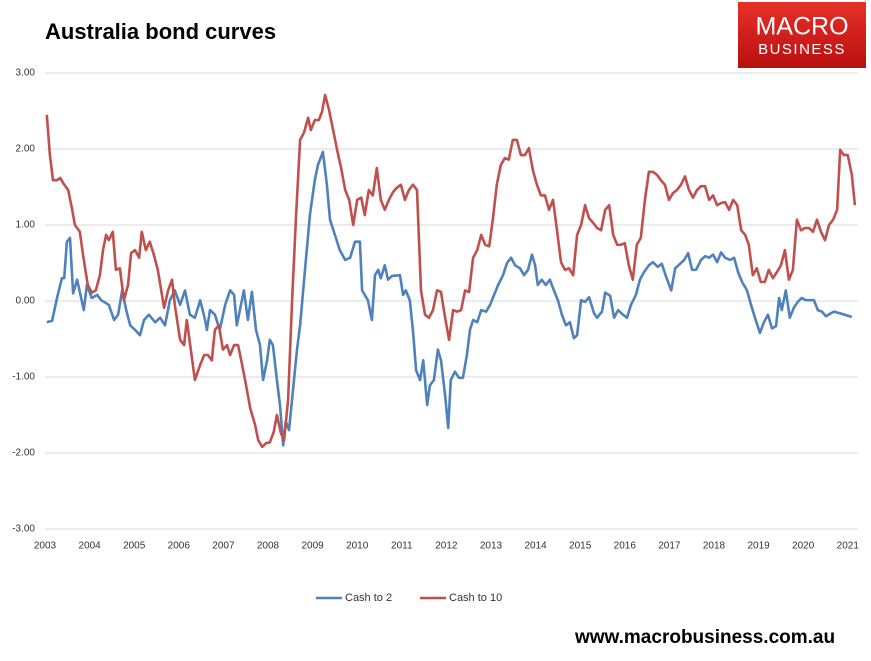 The height and width of the screenshot is (661, 871). I want to click on y-tick-label: 1.00, so click(26, 225).